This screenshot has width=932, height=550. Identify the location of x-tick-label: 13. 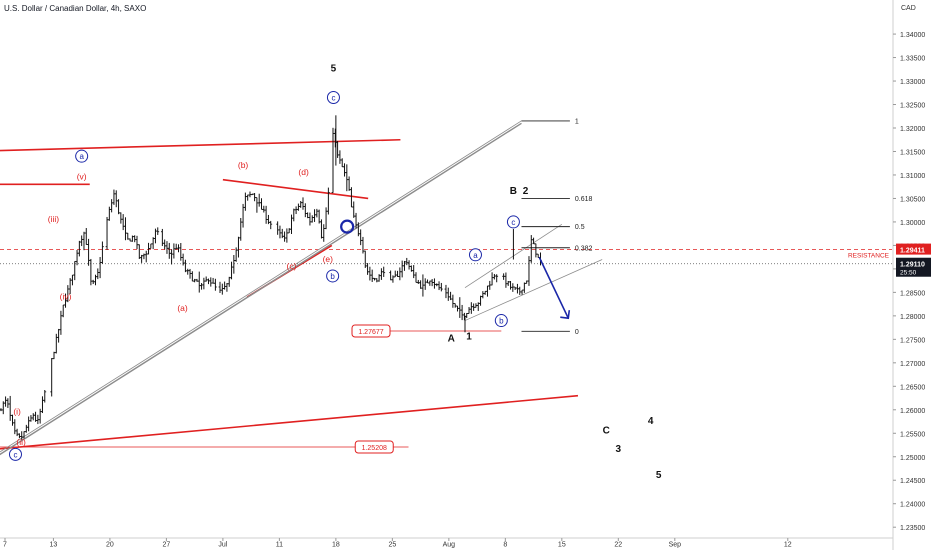
(54, 545).